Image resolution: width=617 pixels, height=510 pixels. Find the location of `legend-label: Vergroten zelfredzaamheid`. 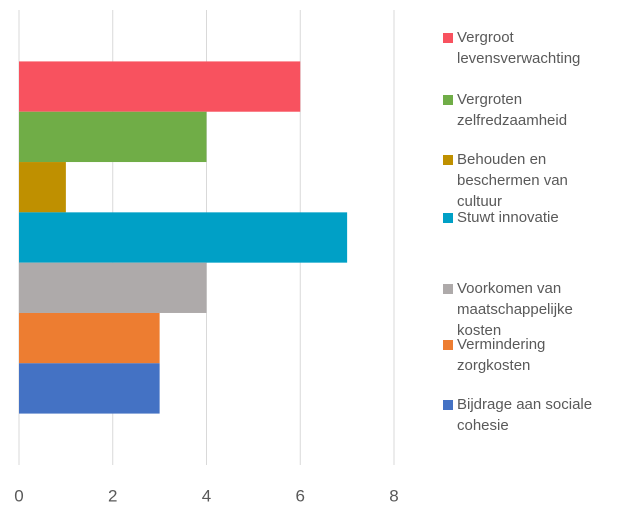

legend-label: Vergroten zelfredzaamheid is located at coordinates (512, 110).